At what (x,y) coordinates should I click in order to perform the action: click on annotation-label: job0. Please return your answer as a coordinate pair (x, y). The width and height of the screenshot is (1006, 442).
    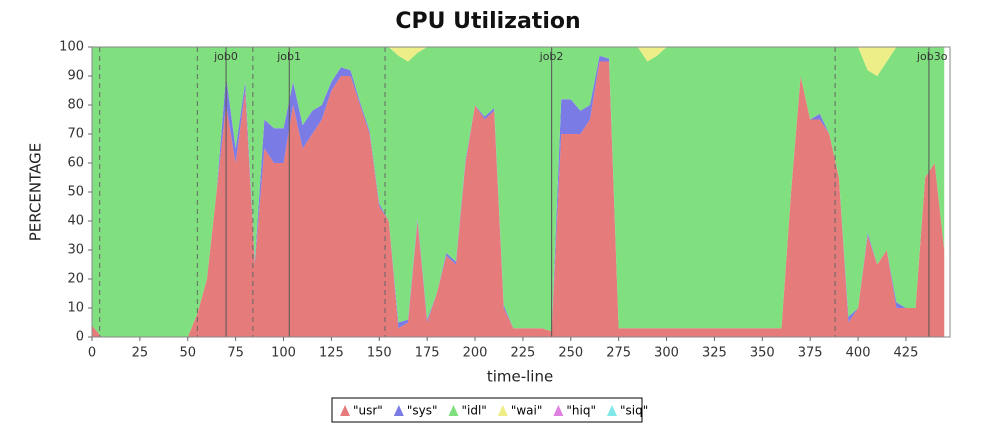
    Looking at the image, I should click on (225, 56).